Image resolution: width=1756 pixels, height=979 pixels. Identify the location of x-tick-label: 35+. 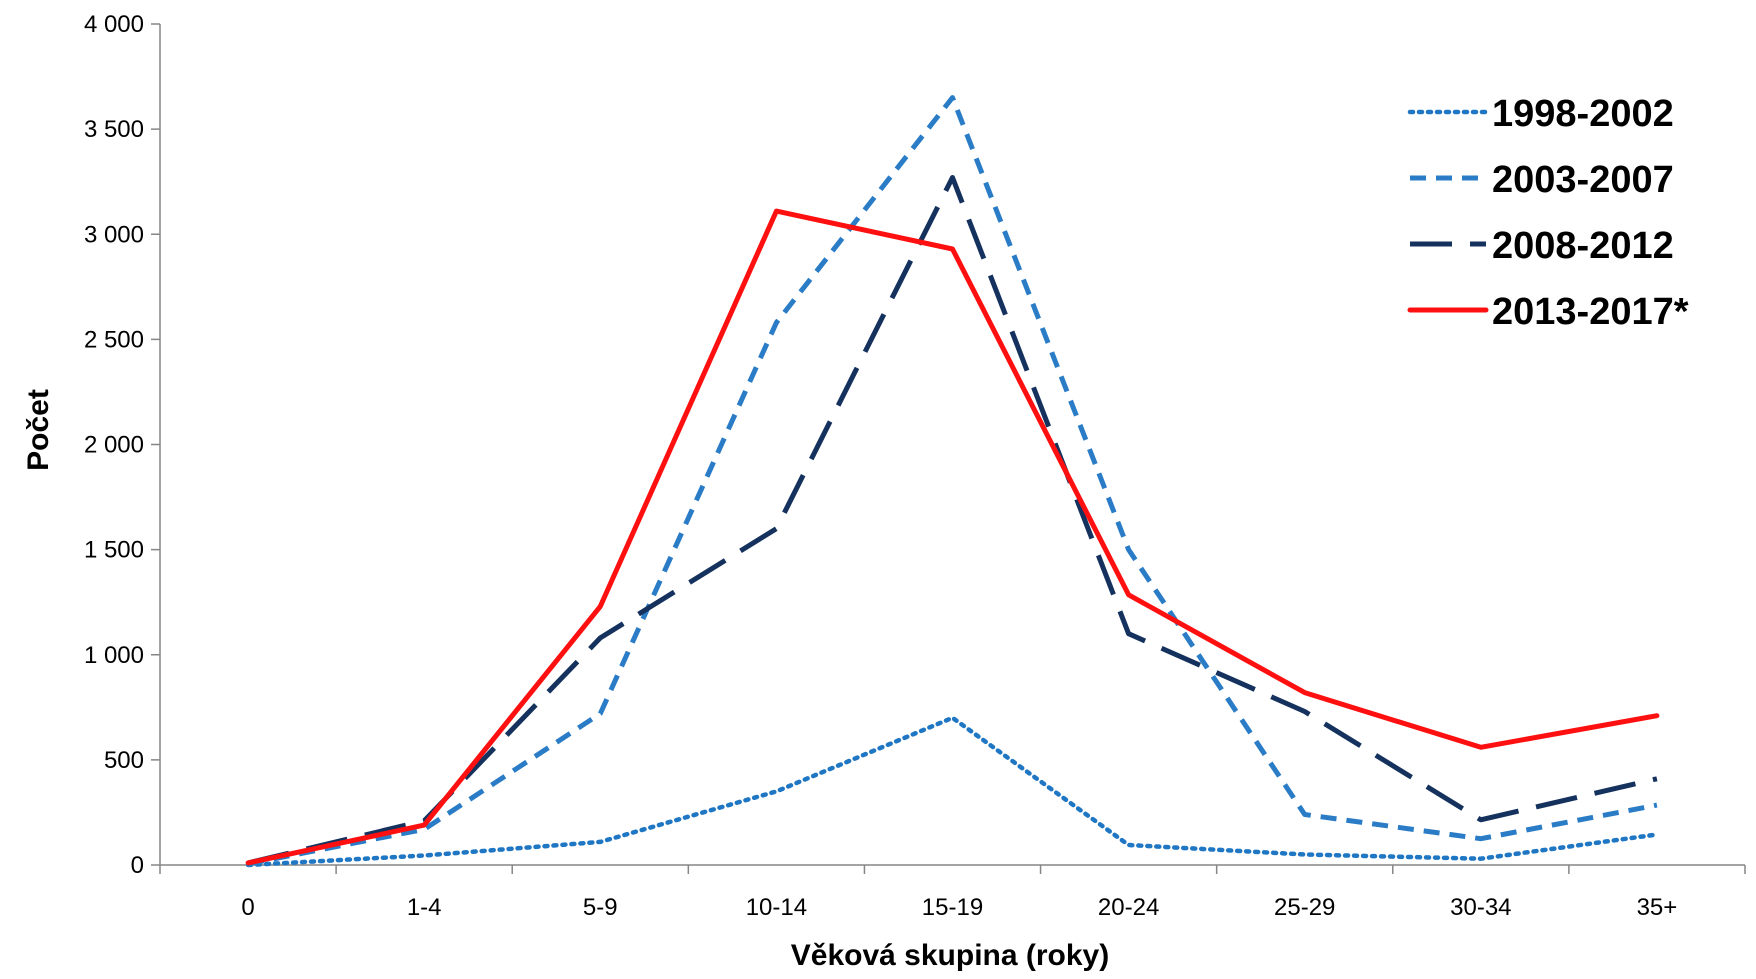
(1657, 907).